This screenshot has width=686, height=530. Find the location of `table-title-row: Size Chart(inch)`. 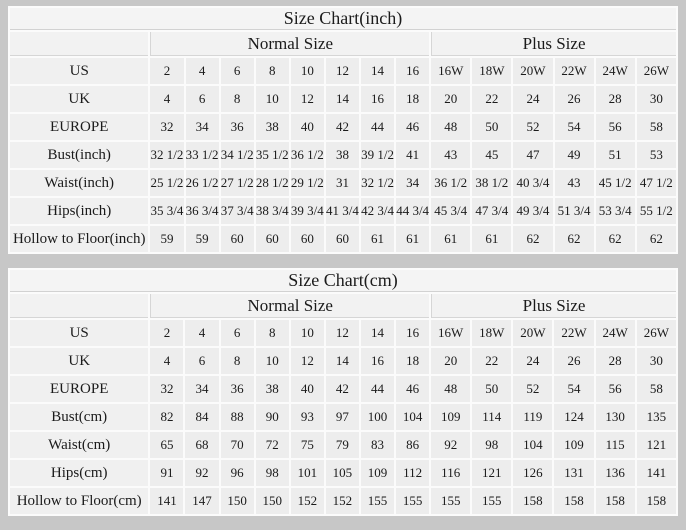

table-title-row: Size Chart(inch) is located at coordinates (343, 19).